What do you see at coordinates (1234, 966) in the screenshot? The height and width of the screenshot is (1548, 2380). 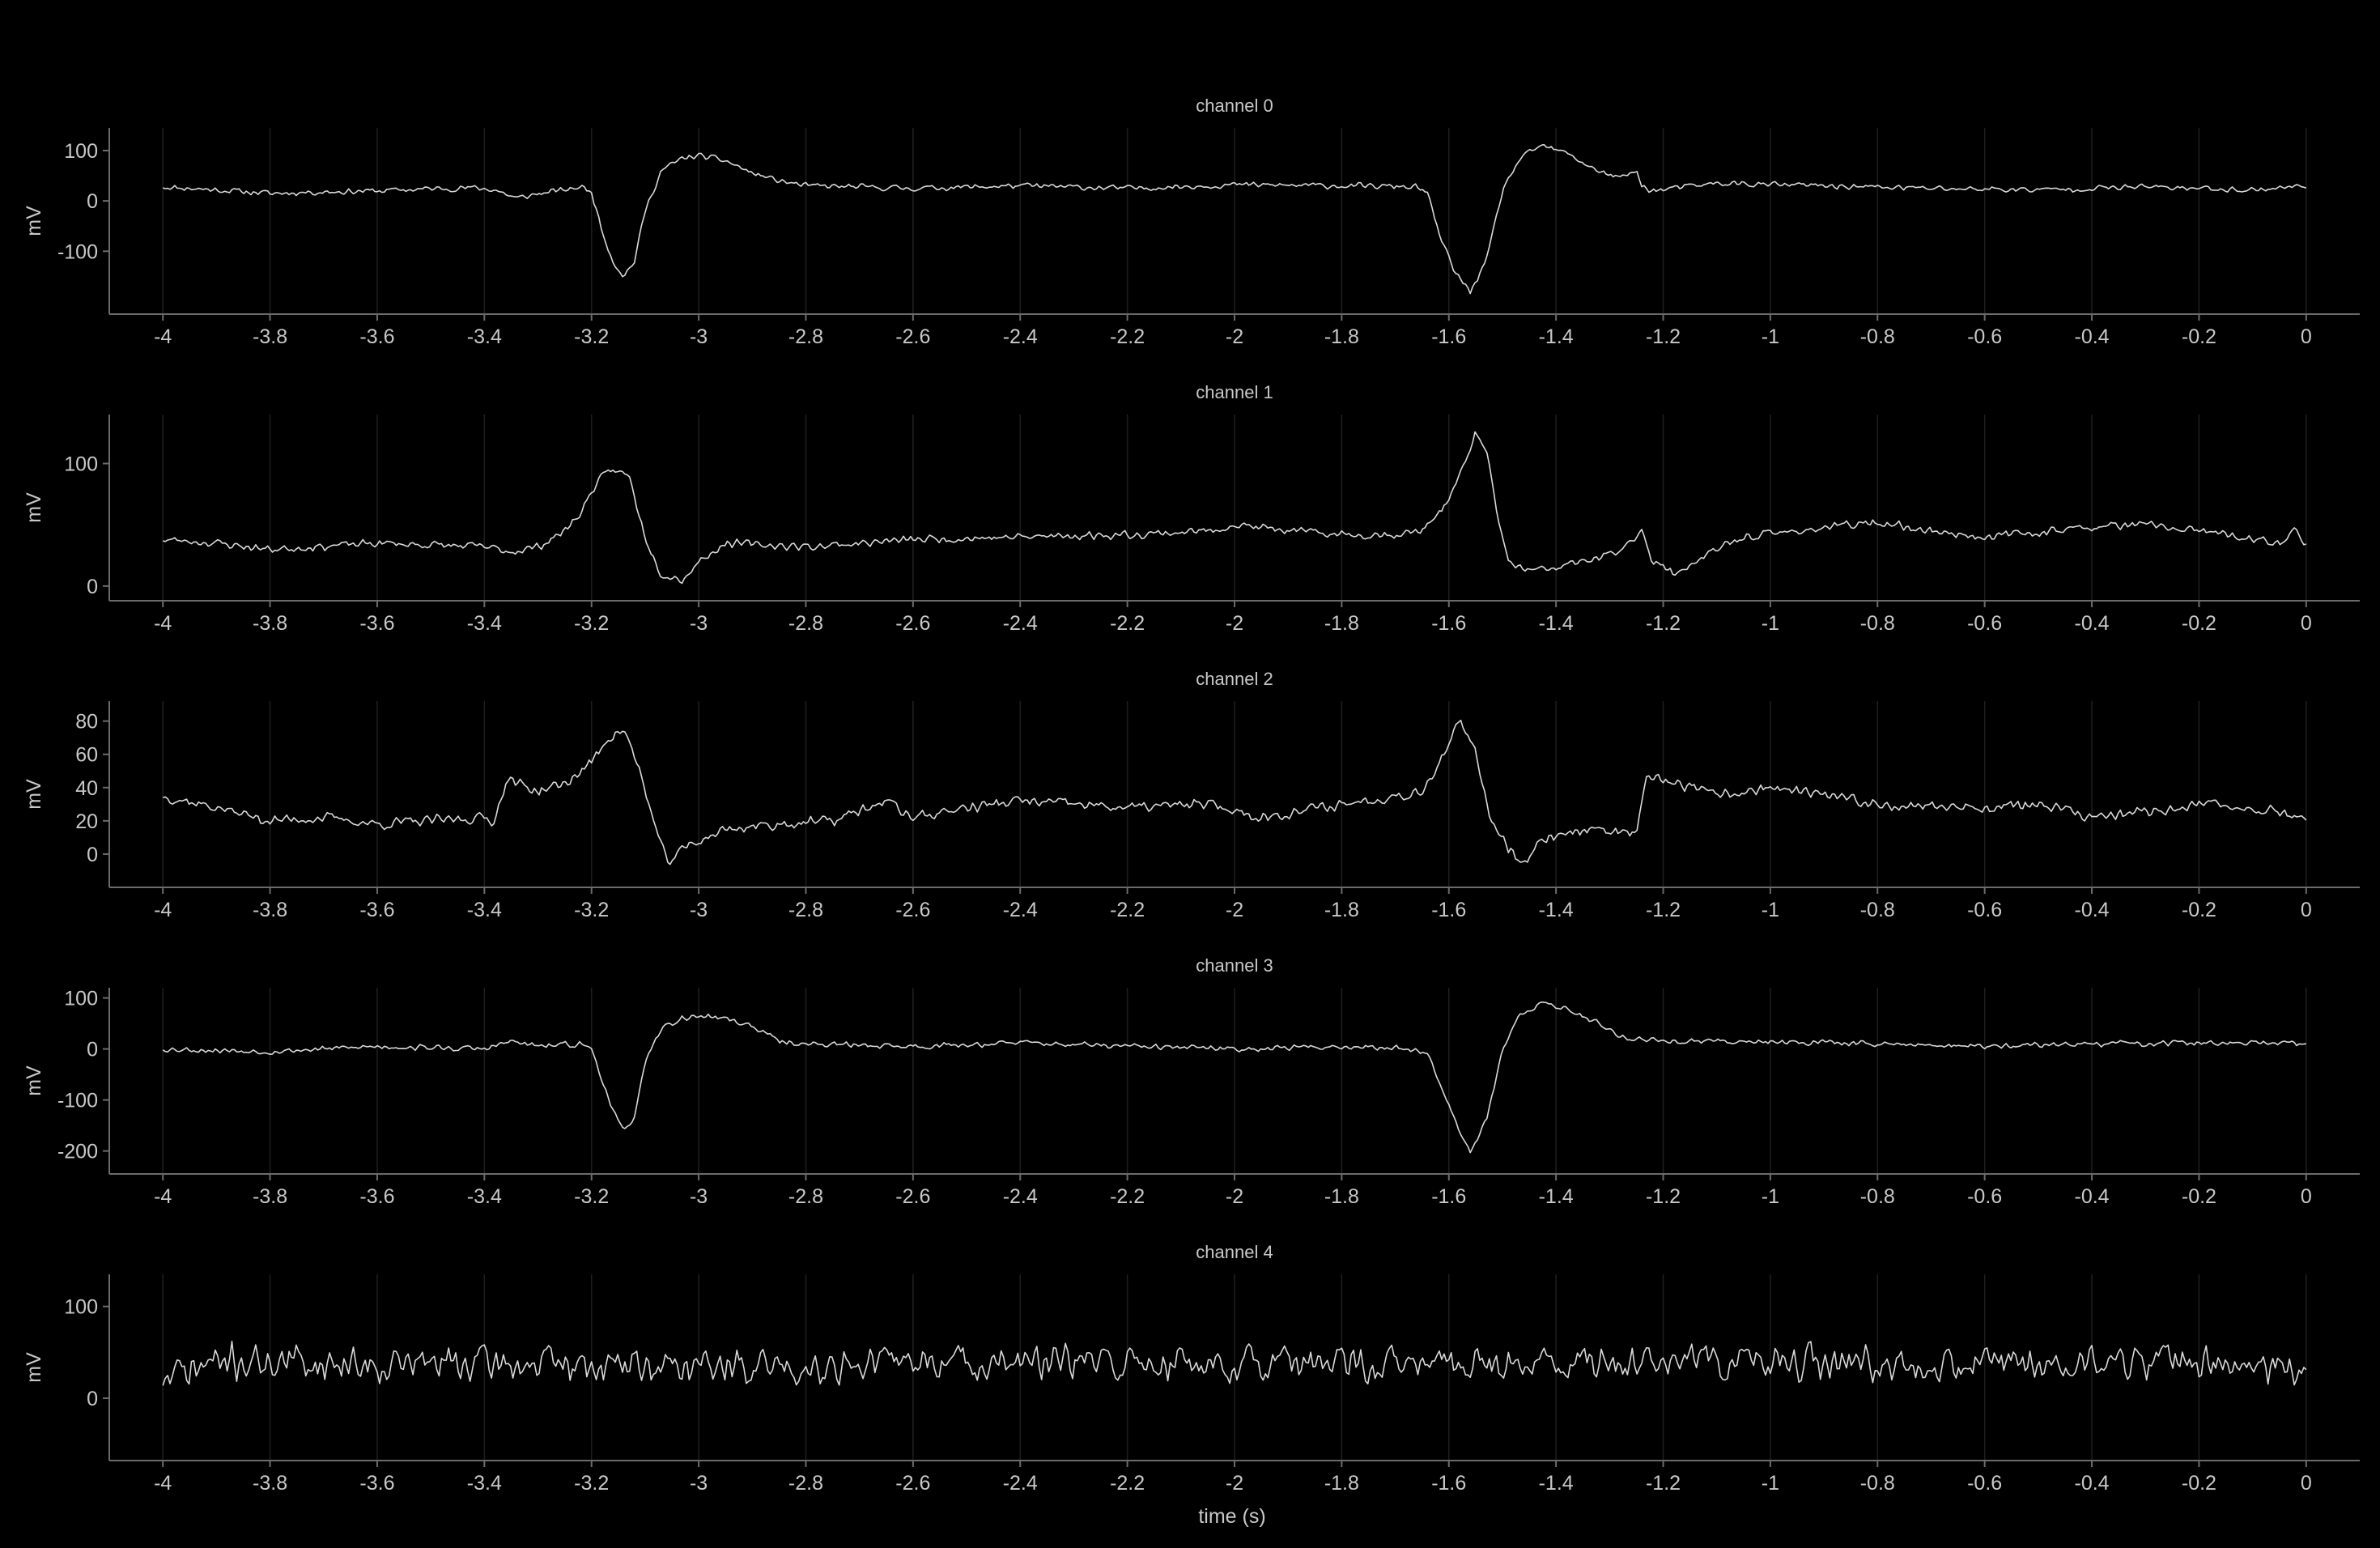 I see `panel-title: channel 3` at bounding box center [1234, 966].